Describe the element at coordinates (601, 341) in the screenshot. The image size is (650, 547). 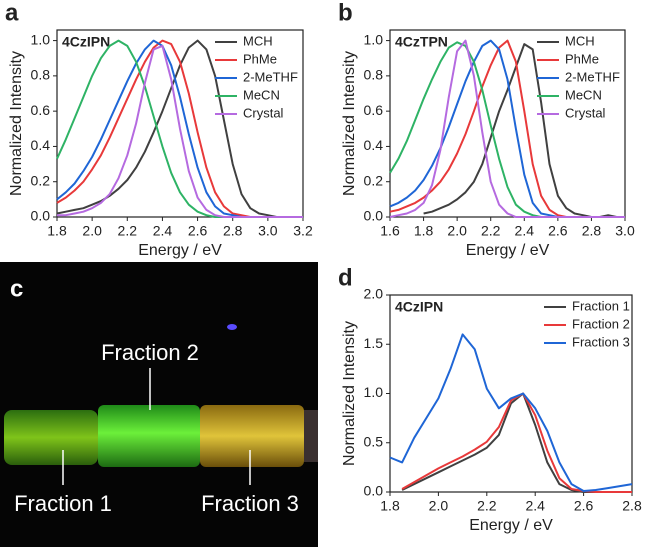
I see `legend-label: Fraction 3` at that location.